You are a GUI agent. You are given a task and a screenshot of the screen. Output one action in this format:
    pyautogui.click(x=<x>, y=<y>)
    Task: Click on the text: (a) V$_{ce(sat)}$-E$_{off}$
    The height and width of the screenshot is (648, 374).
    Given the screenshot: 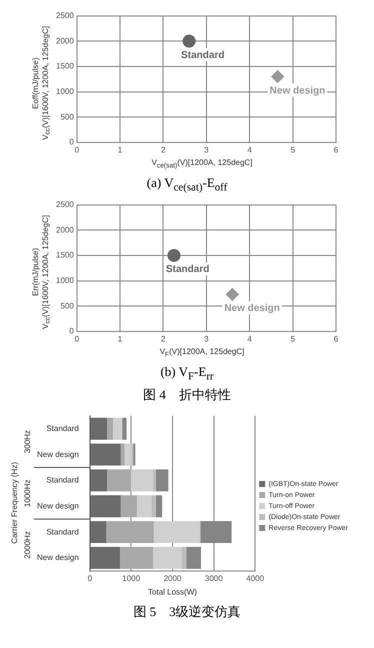 What is the action you would take?
    pyautogui.click(x=187, y=184)
    